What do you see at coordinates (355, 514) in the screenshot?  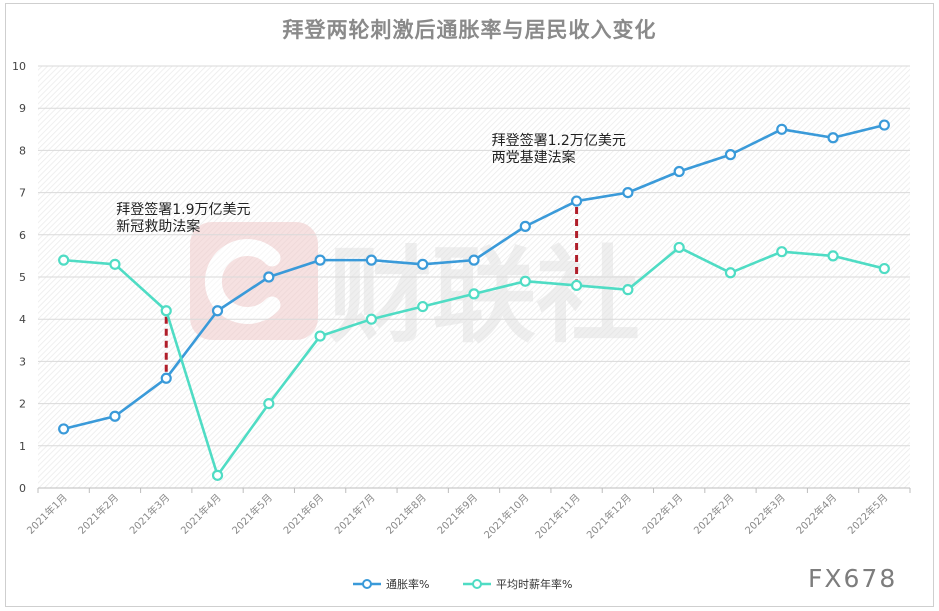 I see `x-tick-label: 2021年7月` at bounding box center [355, 514].